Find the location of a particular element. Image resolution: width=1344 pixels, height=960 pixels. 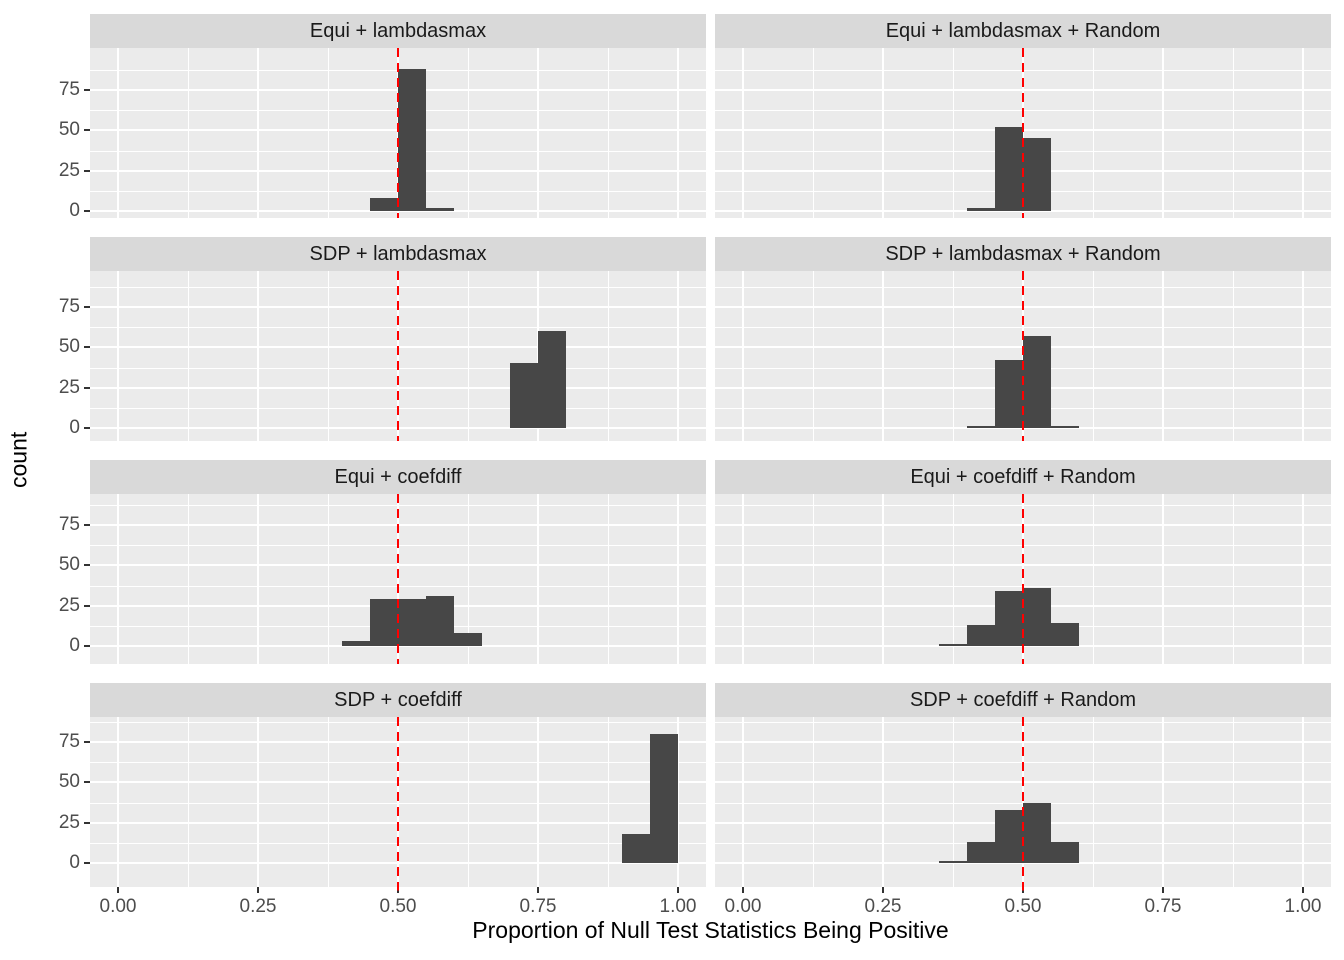

facet-strip: SDP + coefdiff is located at coordinates (398, 700).